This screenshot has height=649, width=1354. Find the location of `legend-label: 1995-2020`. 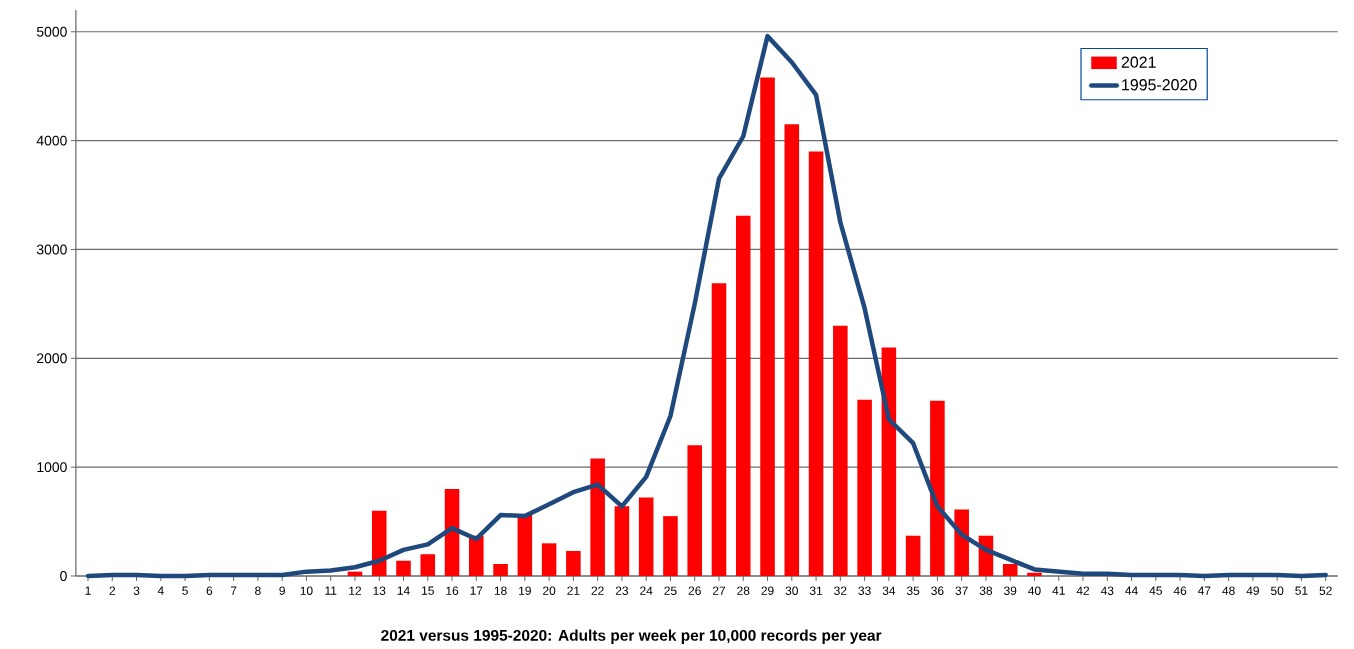

legend-label: 1995-2020 is located at coordinates (1159, 85).